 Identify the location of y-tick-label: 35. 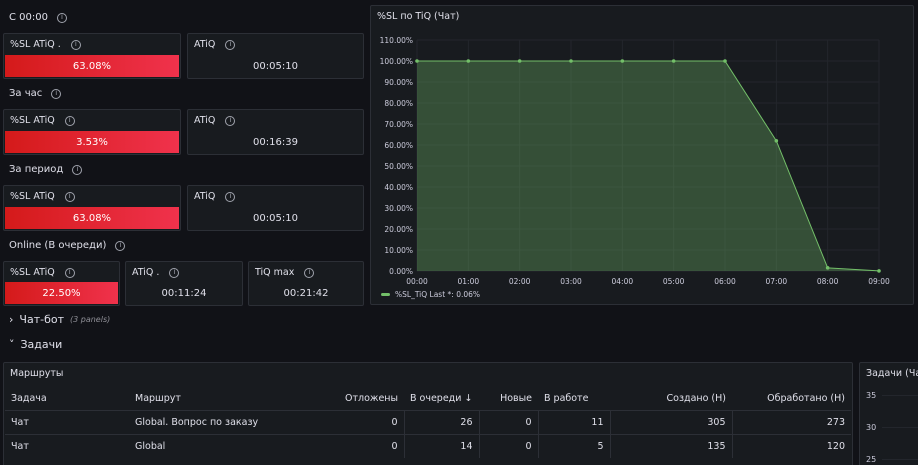
(871, 395).